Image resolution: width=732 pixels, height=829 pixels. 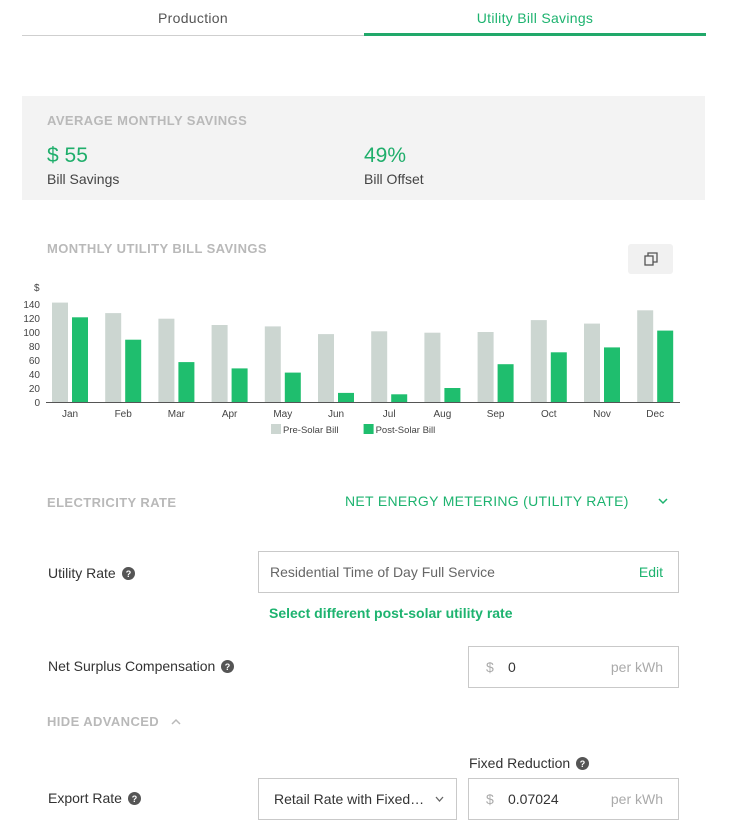 I want to click on x-tick-label: Feb, so click(x=124, y=414).